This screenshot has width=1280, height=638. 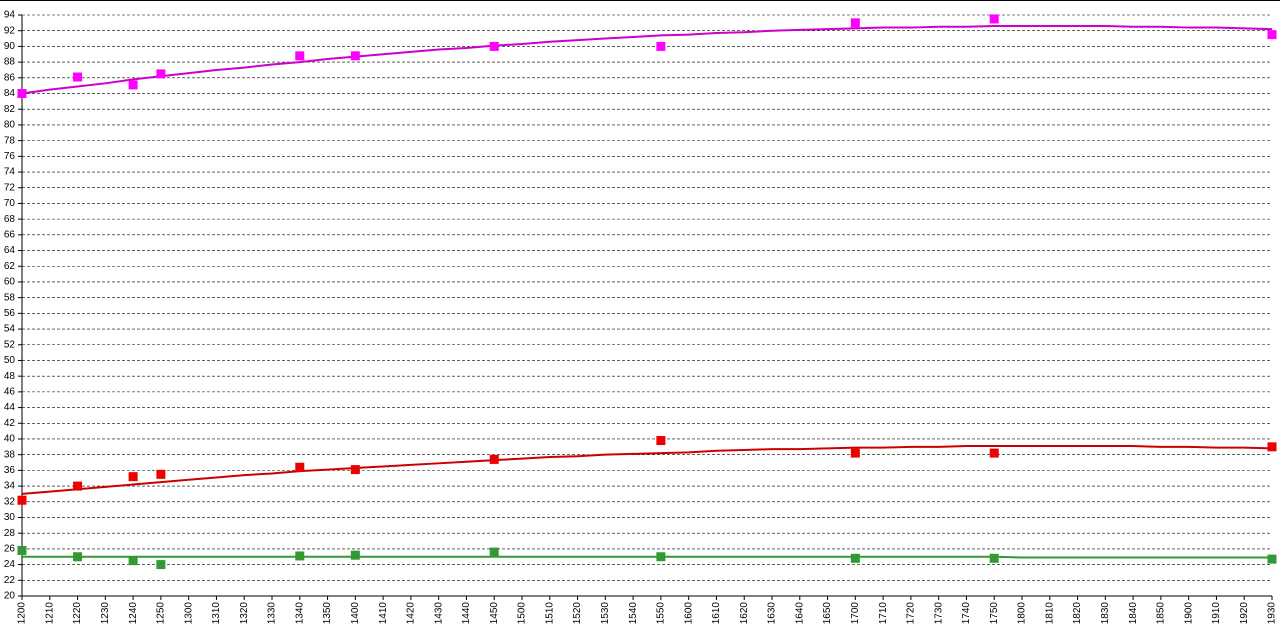 What do you see at coordinates (10, 549) in the screenshot?
I see `y-tick-label: 26` at bounding box center [10, 549].